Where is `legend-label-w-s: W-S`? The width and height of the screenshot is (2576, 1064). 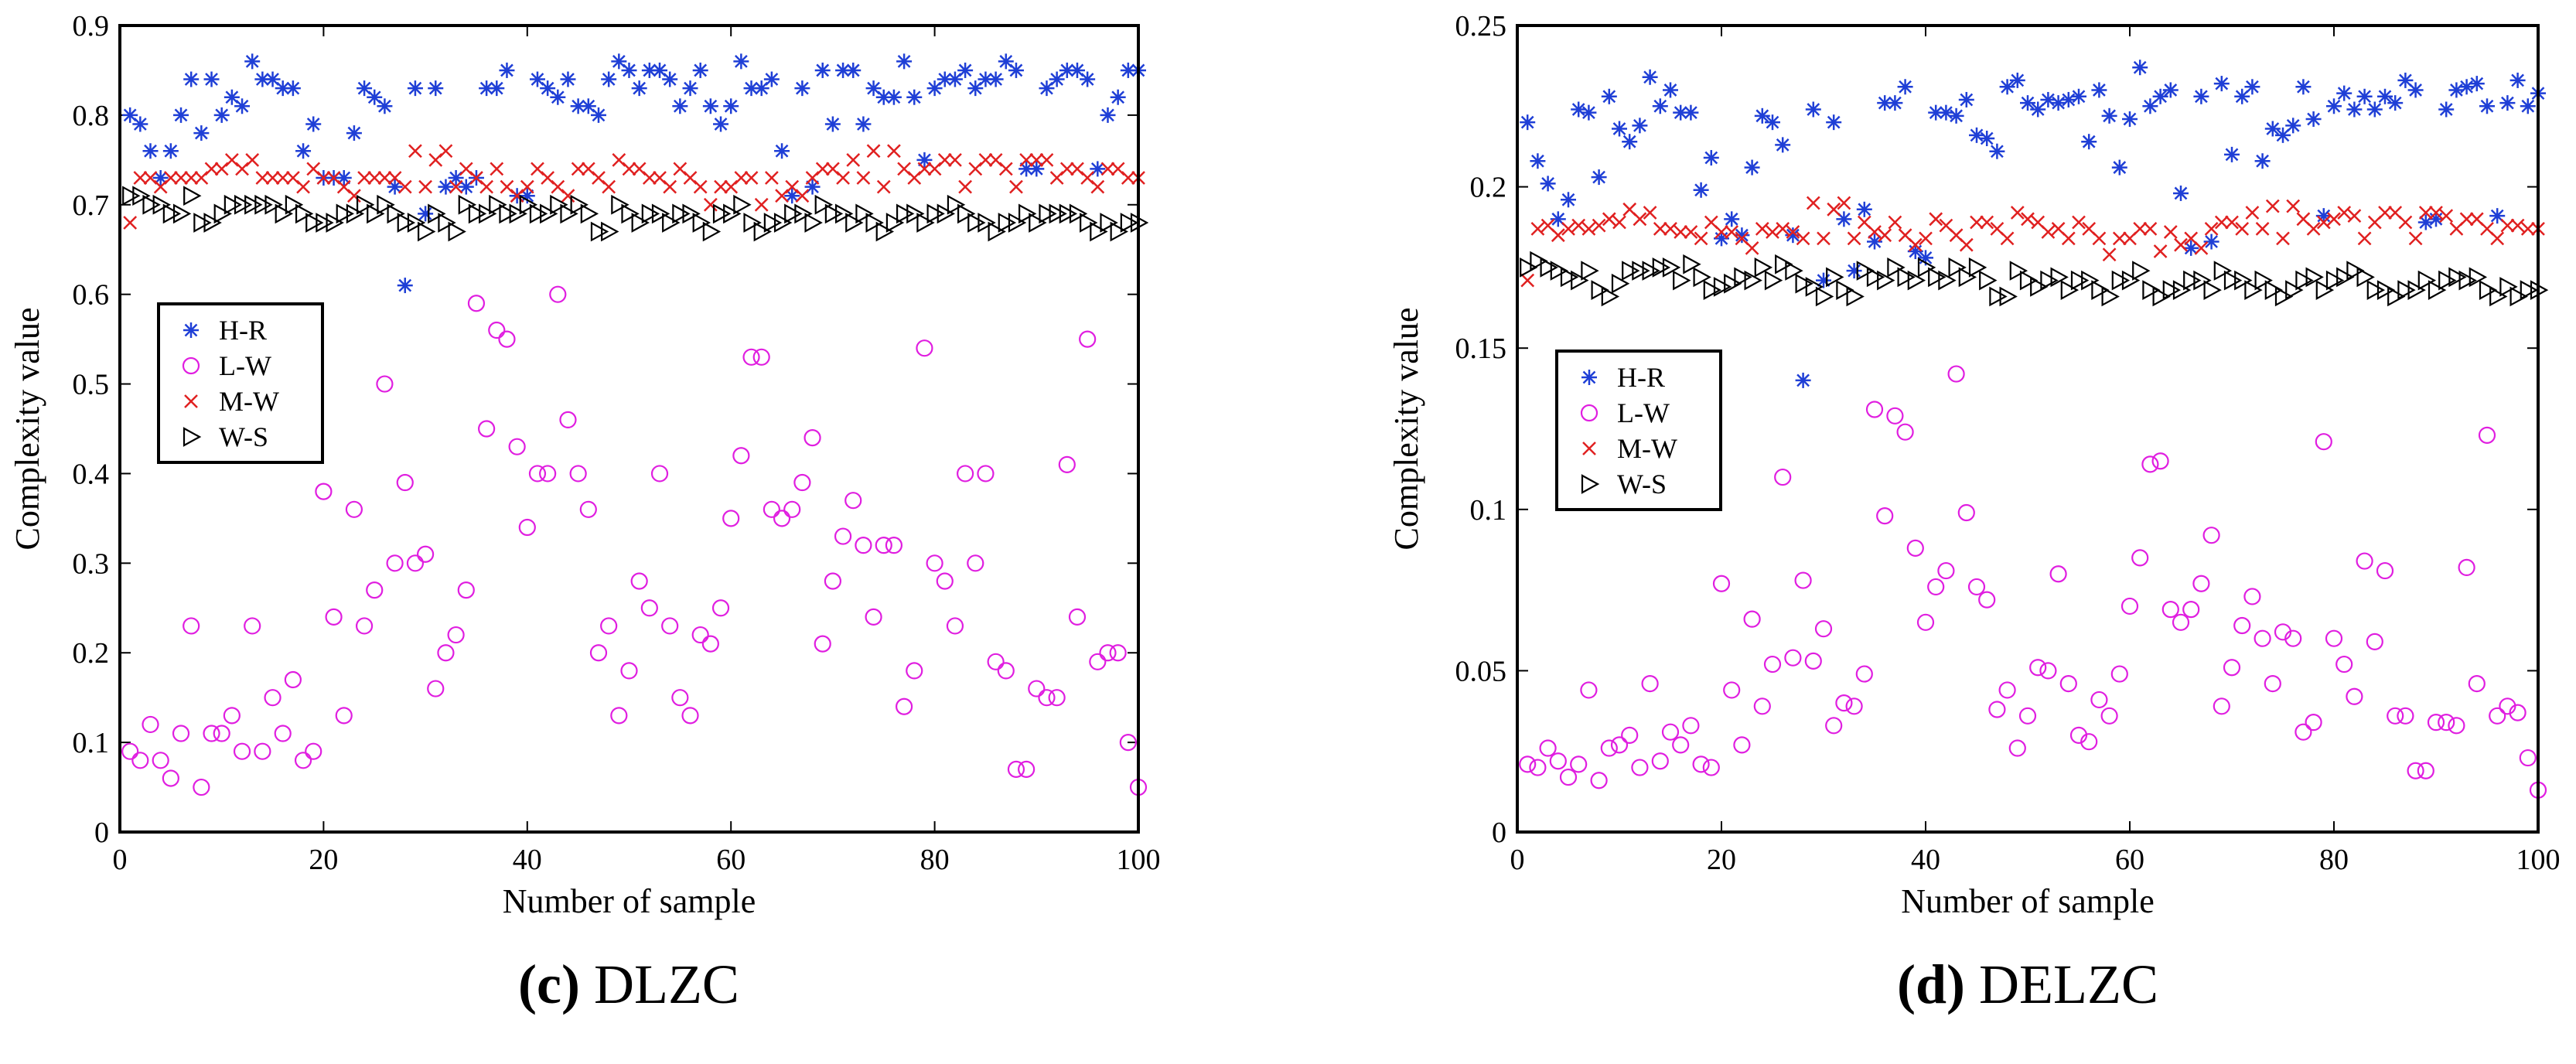 legend-label-w-s: W-S is located at coordinates (1642, 484).